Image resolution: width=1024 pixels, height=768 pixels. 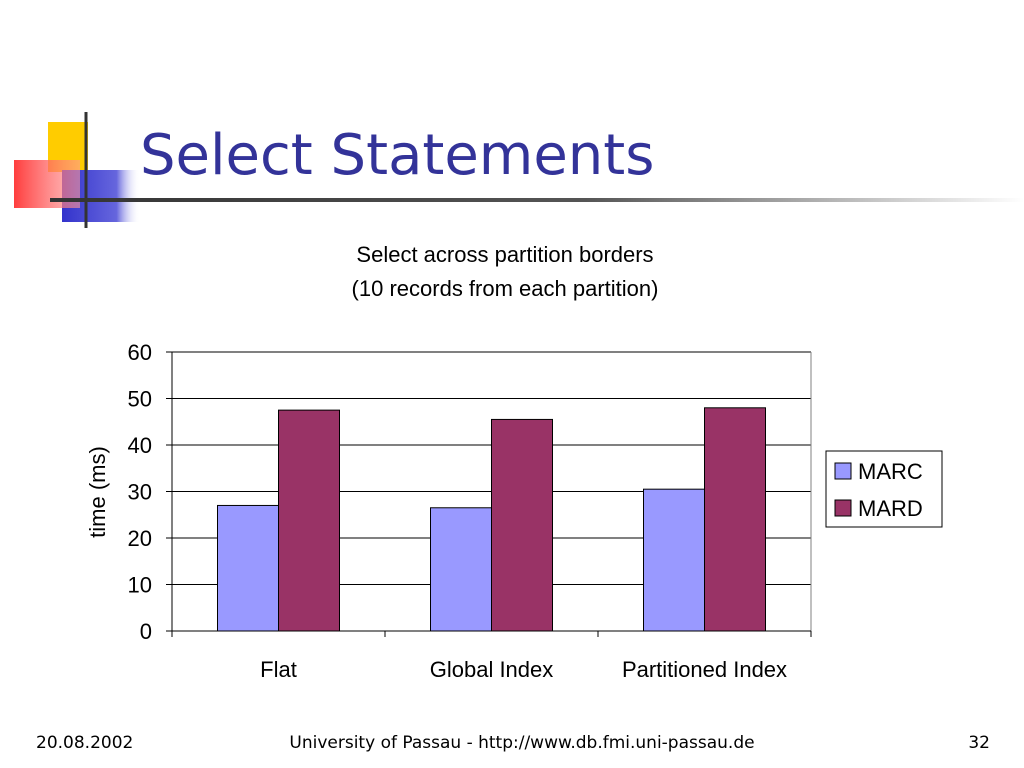 I want to click on chart-subtitle: (10 records from each partition), so click(x=505, y=288).